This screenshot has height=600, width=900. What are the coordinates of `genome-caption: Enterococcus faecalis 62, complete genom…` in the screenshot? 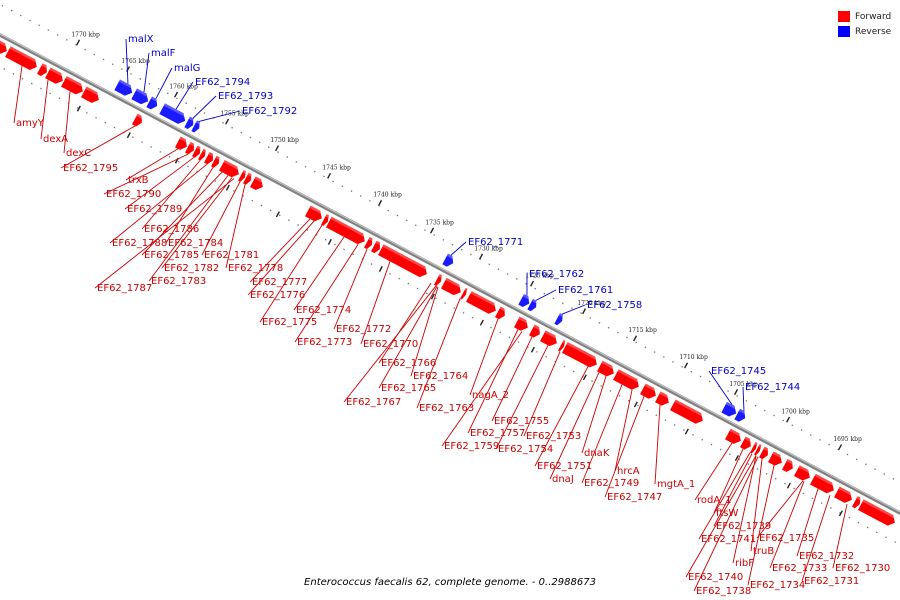 It's located at (450, 582).